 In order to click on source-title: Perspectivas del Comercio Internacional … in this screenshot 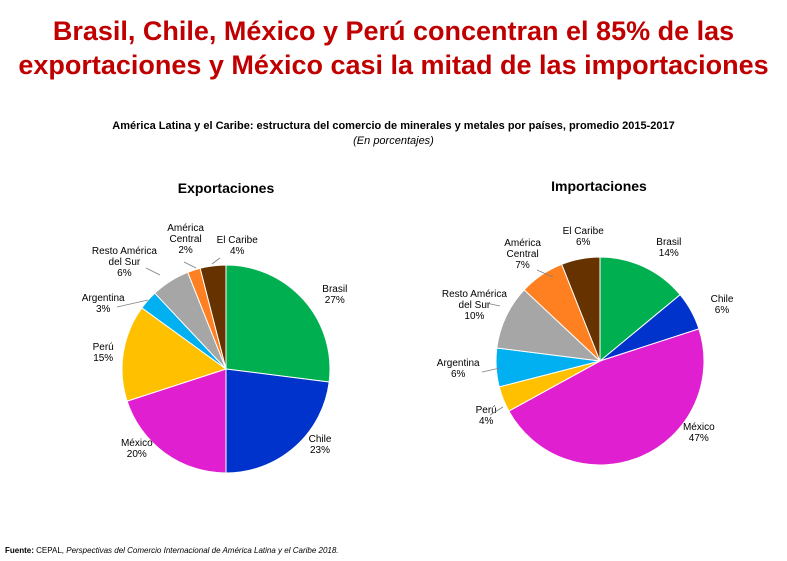, I will do `click(202, 550)`.